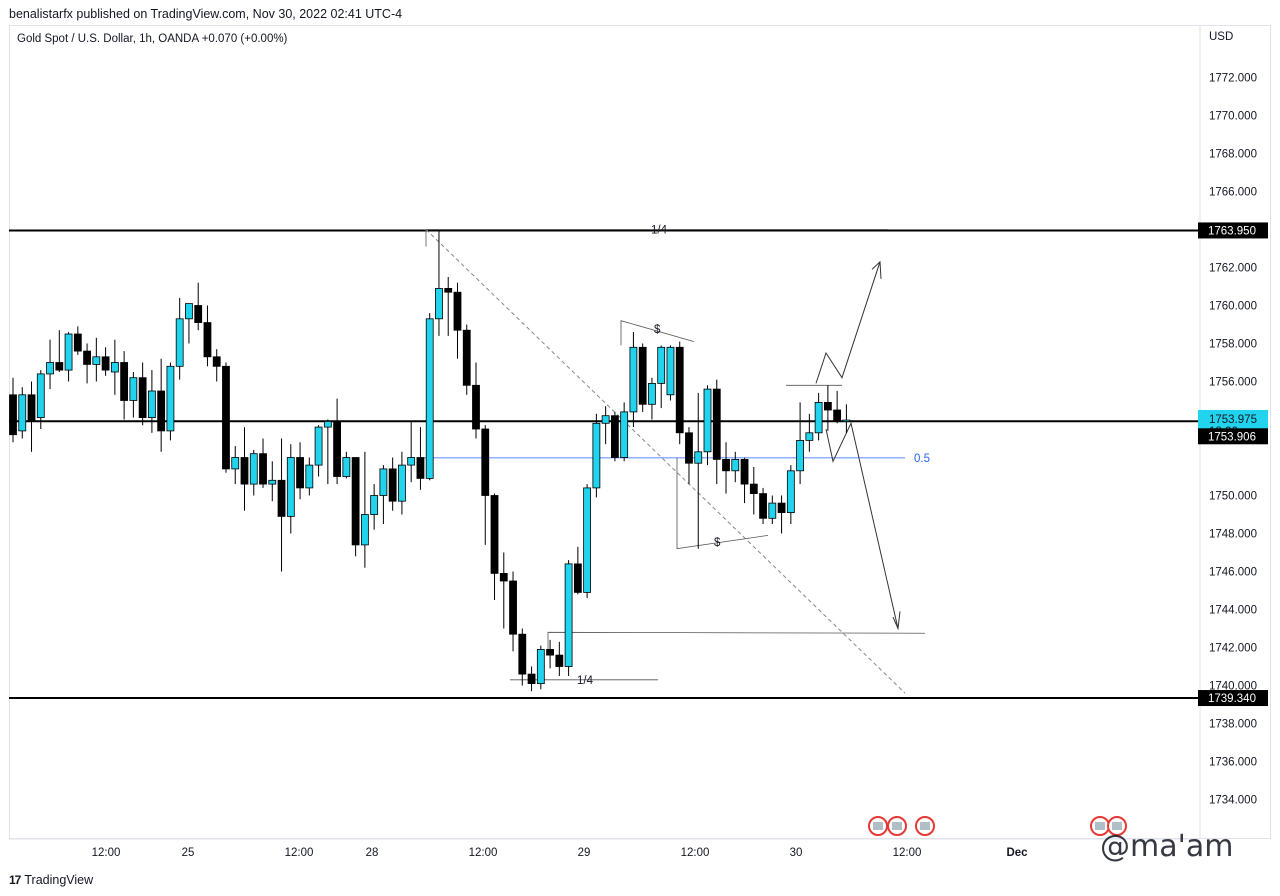 This screenshot has width=1280, height=896. What do you see at coordinates (848, 322) in the screenshot?
I see `bullish-path-arrow` at bounding box center [848, 322].